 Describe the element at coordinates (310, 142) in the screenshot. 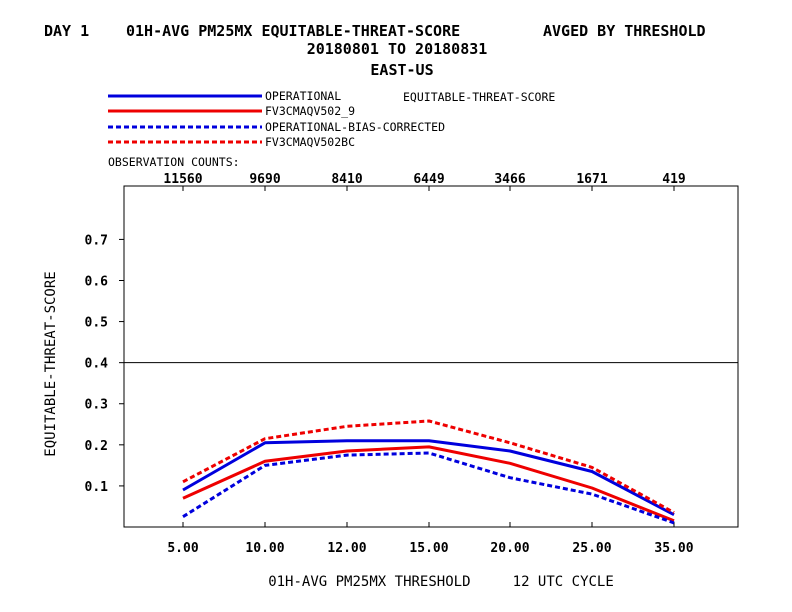

I see `legend-label-3: FV3CMAQV502BC` at that location.